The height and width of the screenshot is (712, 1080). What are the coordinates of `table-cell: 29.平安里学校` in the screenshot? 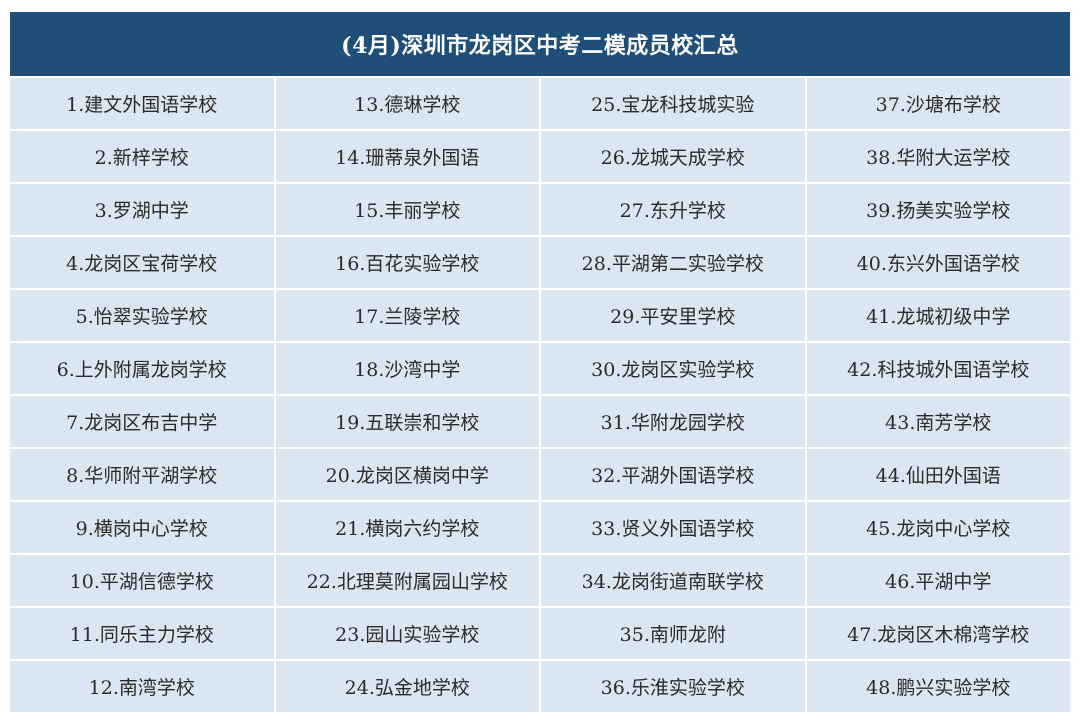 It's located at (673, 315).